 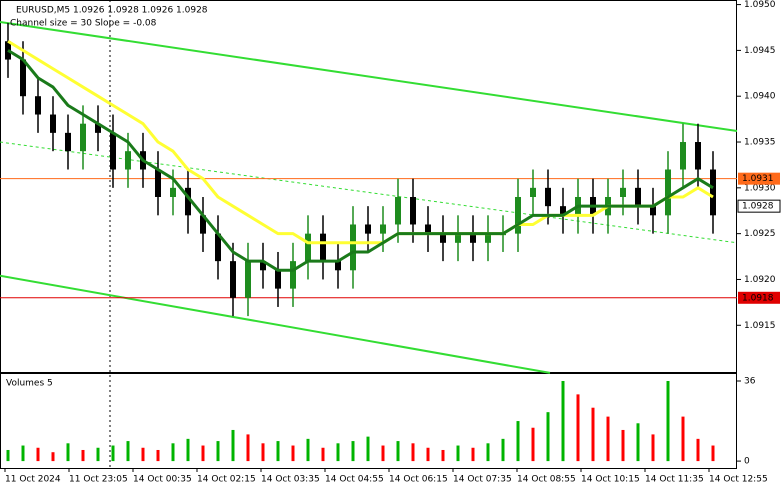 I want to click on x-tick-label: 14 Oct 11:35, so click(x=674, y=480).